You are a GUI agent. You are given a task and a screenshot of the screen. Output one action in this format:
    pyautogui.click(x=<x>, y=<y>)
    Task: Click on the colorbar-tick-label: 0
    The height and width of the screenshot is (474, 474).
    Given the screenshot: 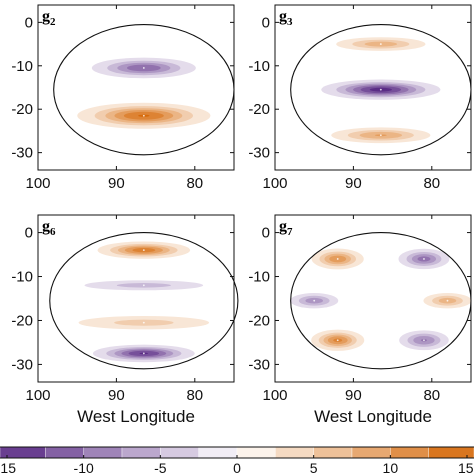 What is the action you would take?
    pyautogui.click(x=237, y=467)
    